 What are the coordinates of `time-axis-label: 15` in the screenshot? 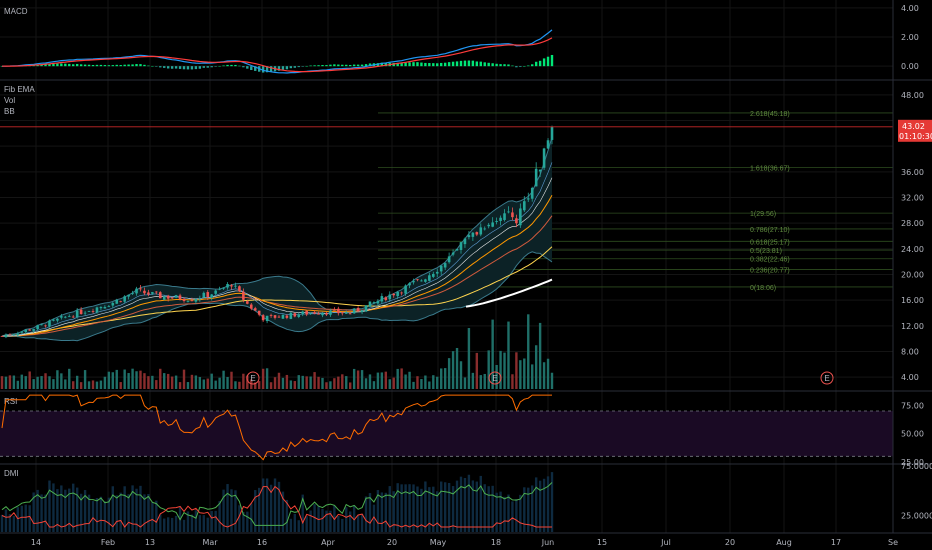 It's located at (602, 542).